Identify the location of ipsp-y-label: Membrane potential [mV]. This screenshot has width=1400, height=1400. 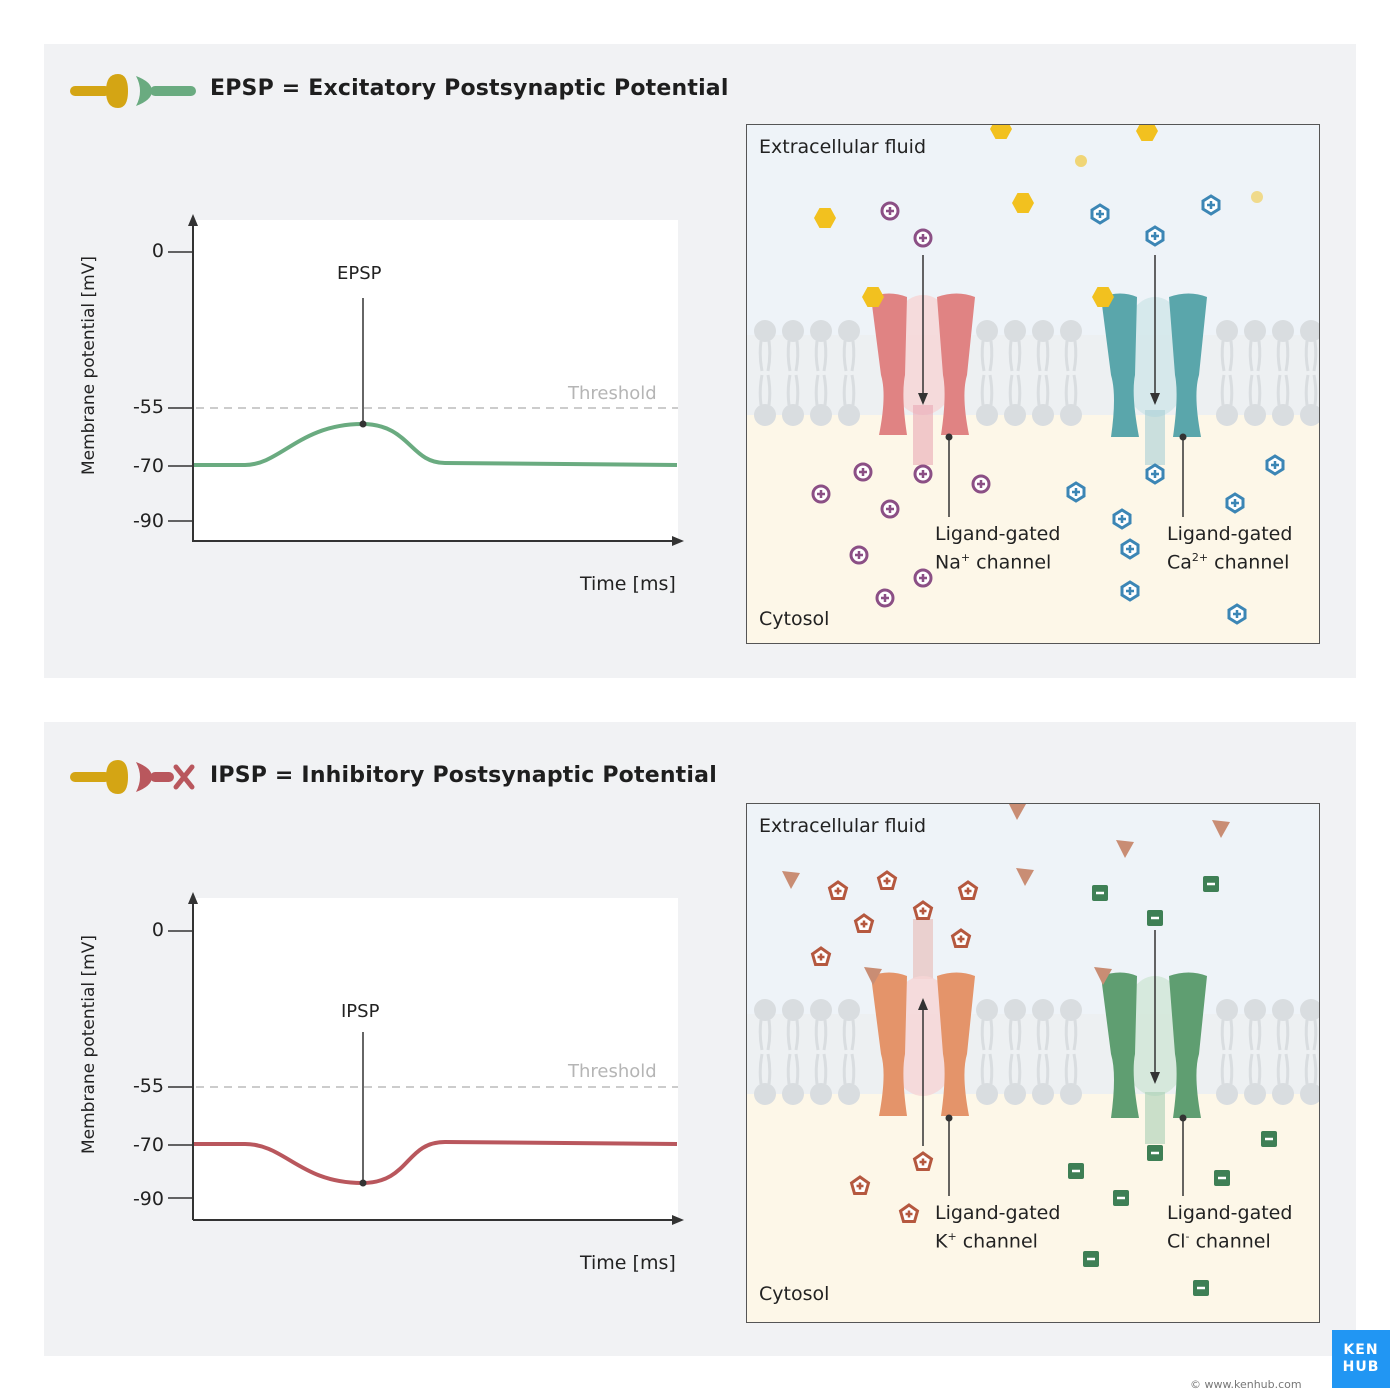
(89, 1044).